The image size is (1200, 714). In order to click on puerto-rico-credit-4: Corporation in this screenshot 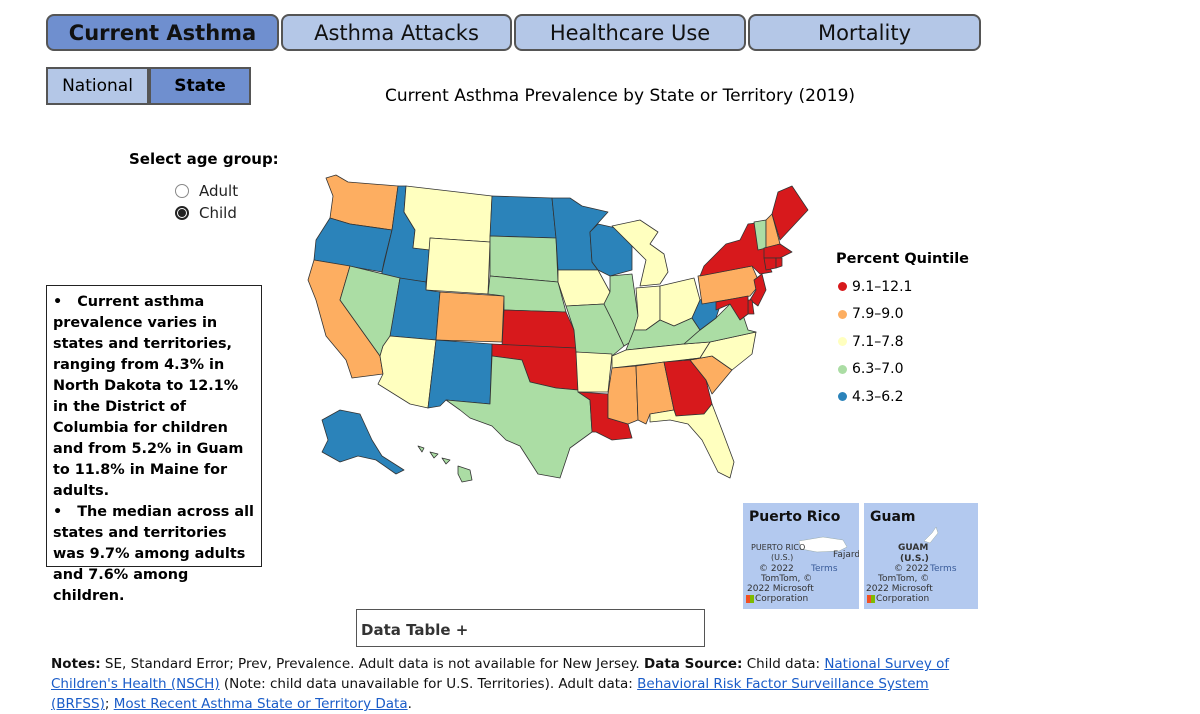, I will do `click(782, 599)`.